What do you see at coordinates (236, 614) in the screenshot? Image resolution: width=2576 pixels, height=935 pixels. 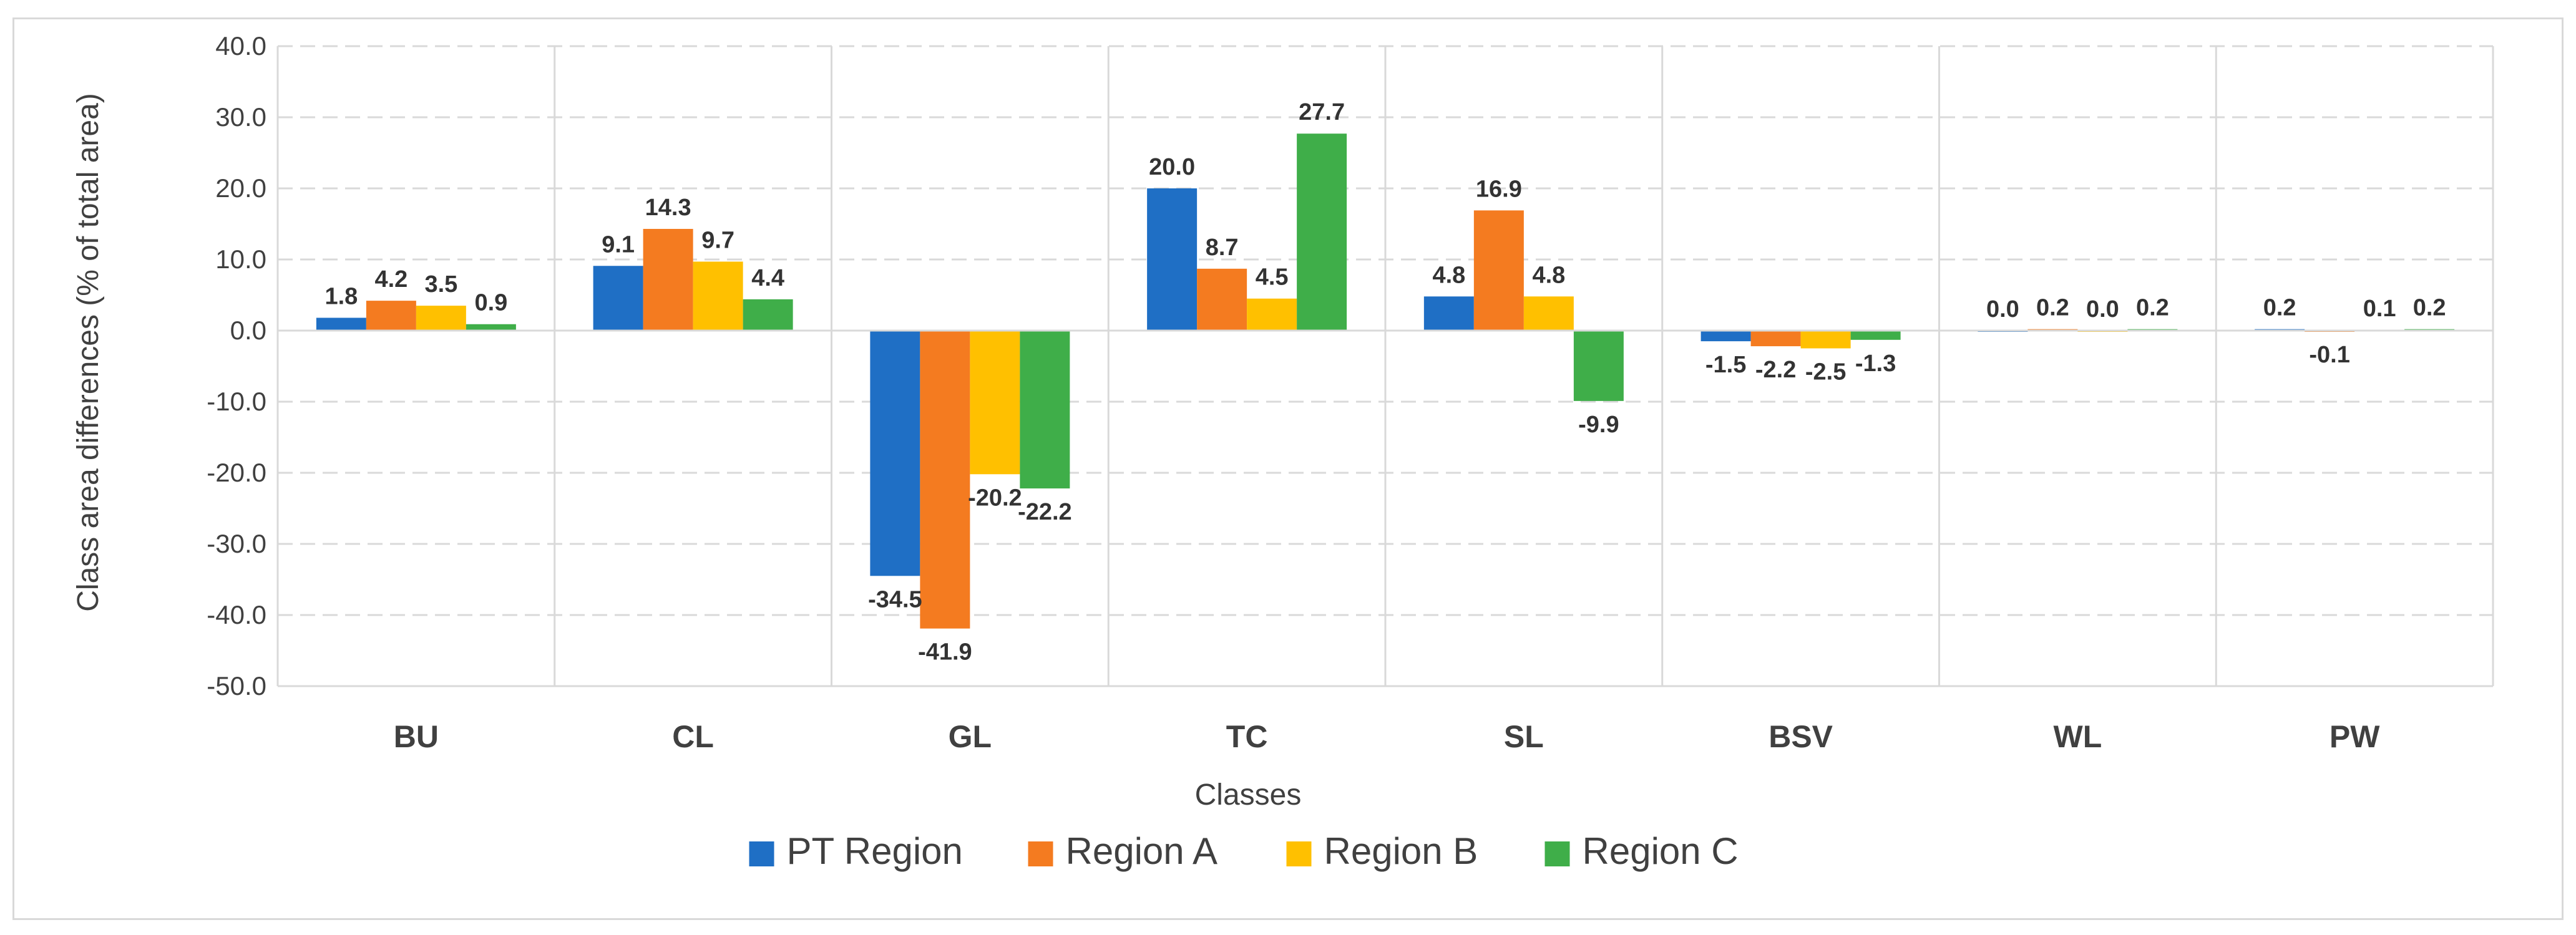 I see `y-tick-label: -40.0` at bounding box center [236, 614].